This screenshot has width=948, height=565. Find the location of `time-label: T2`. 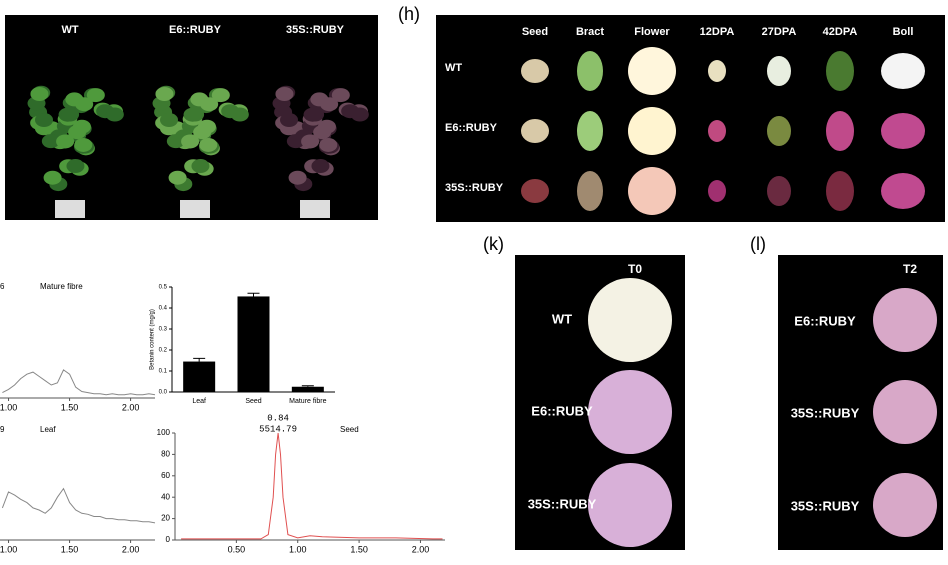

time-label: T2 is located at coordinates (910, 269).